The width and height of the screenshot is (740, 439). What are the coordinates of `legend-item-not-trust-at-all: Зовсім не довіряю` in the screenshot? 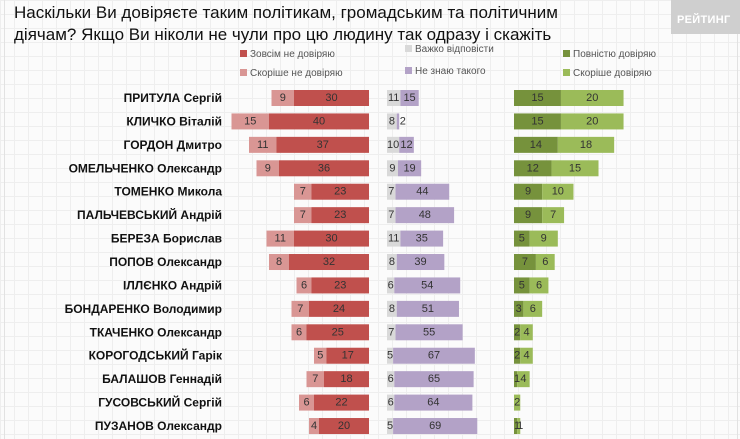 It's located at (287, 54).